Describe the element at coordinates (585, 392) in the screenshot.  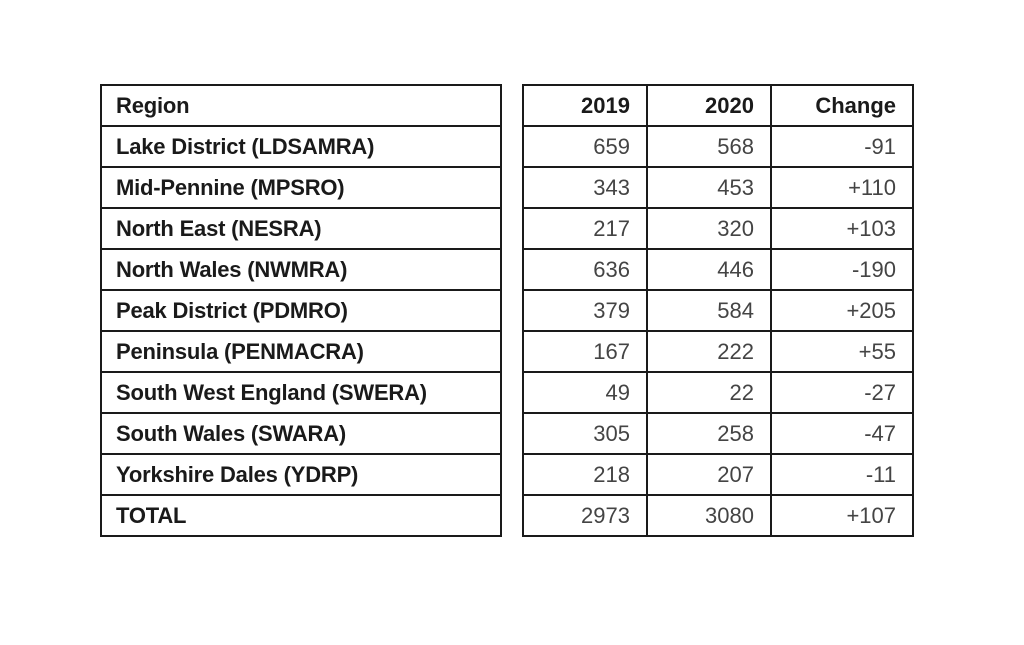
I see `value-2019-cell: 49` at that location.